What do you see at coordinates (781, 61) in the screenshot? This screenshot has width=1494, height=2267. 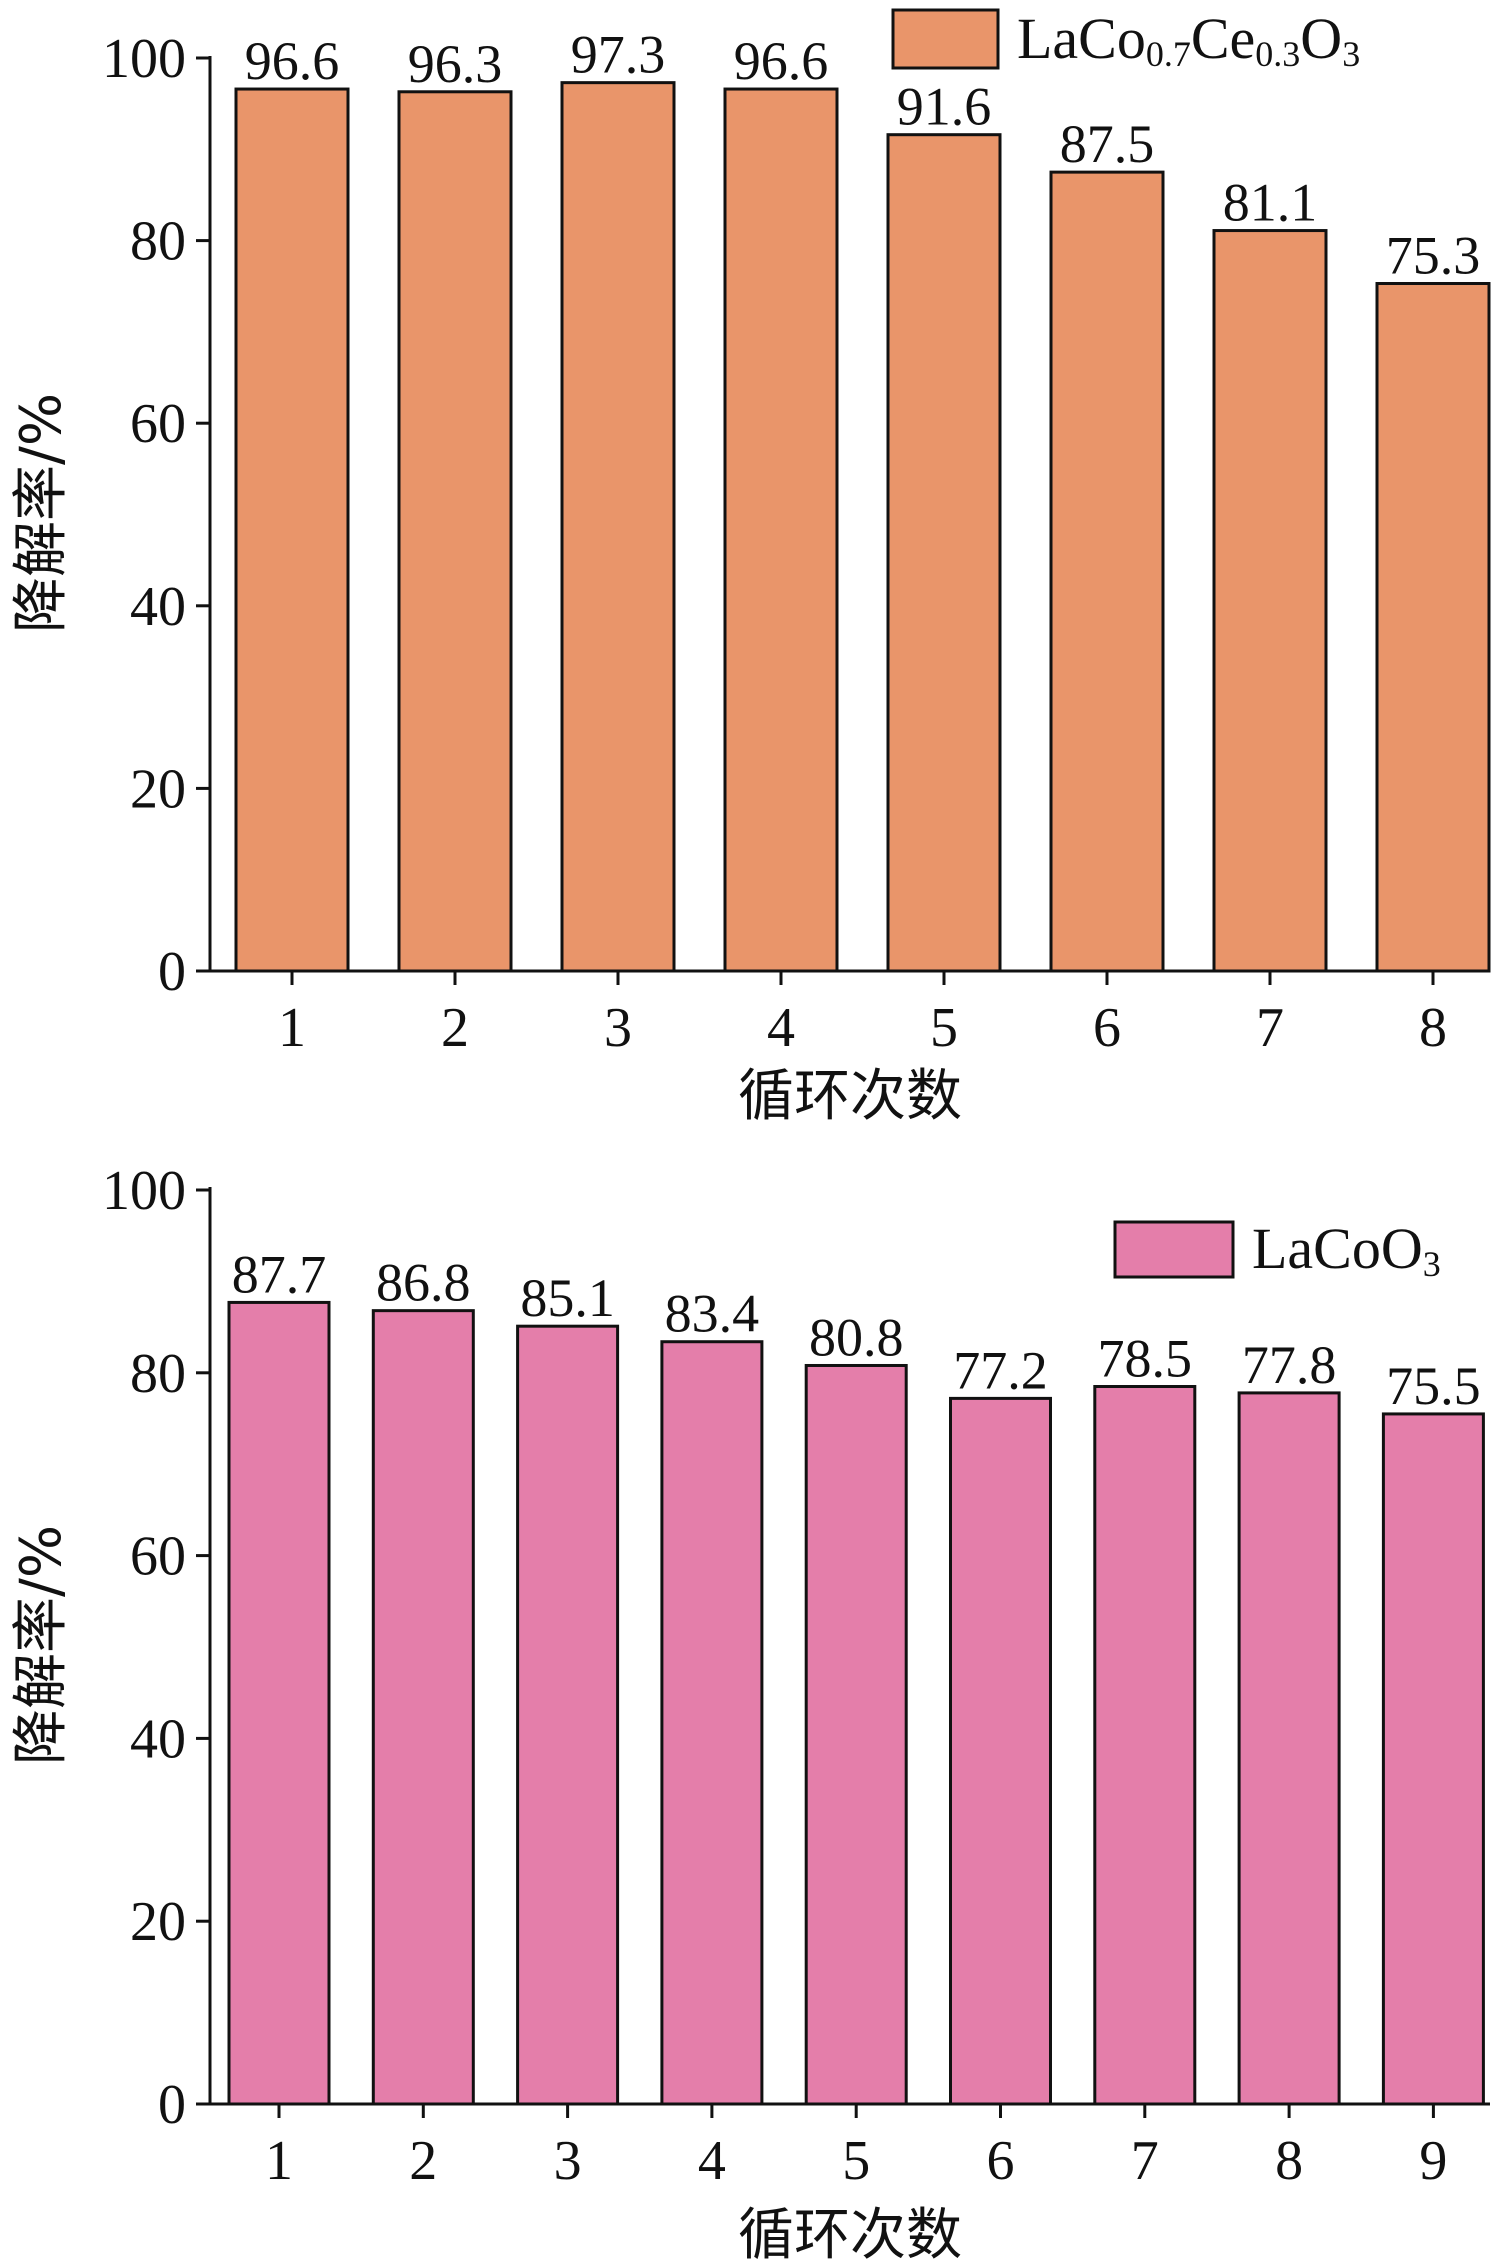 I see `data-label-4: 96.6` at bounding box center [781, 61].